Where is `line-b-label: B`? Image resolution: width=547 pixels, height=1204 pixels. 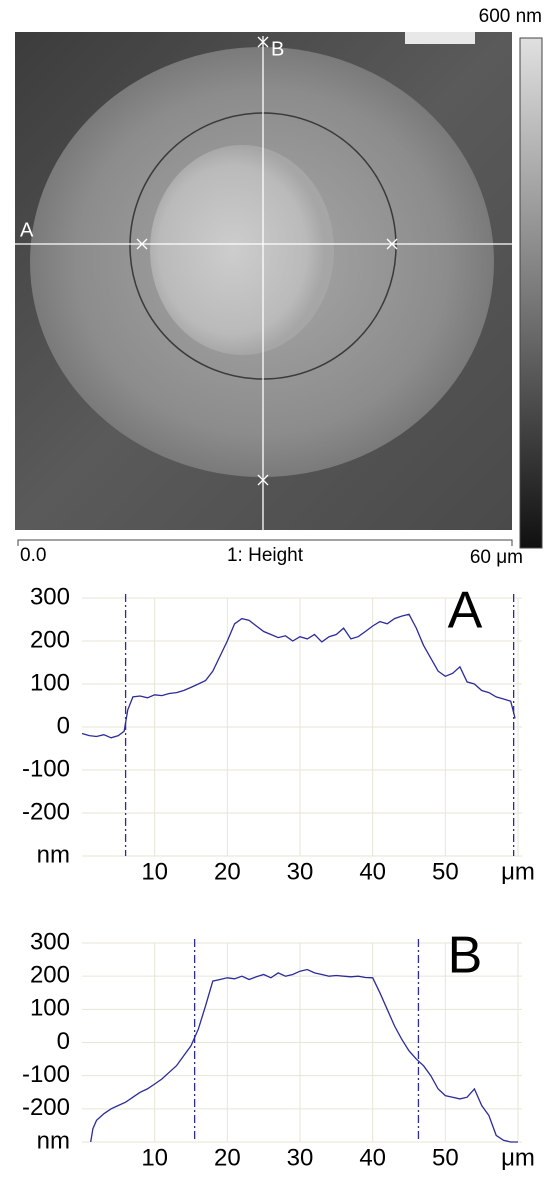
line-b-label: B is located at coordinates (277, 49).